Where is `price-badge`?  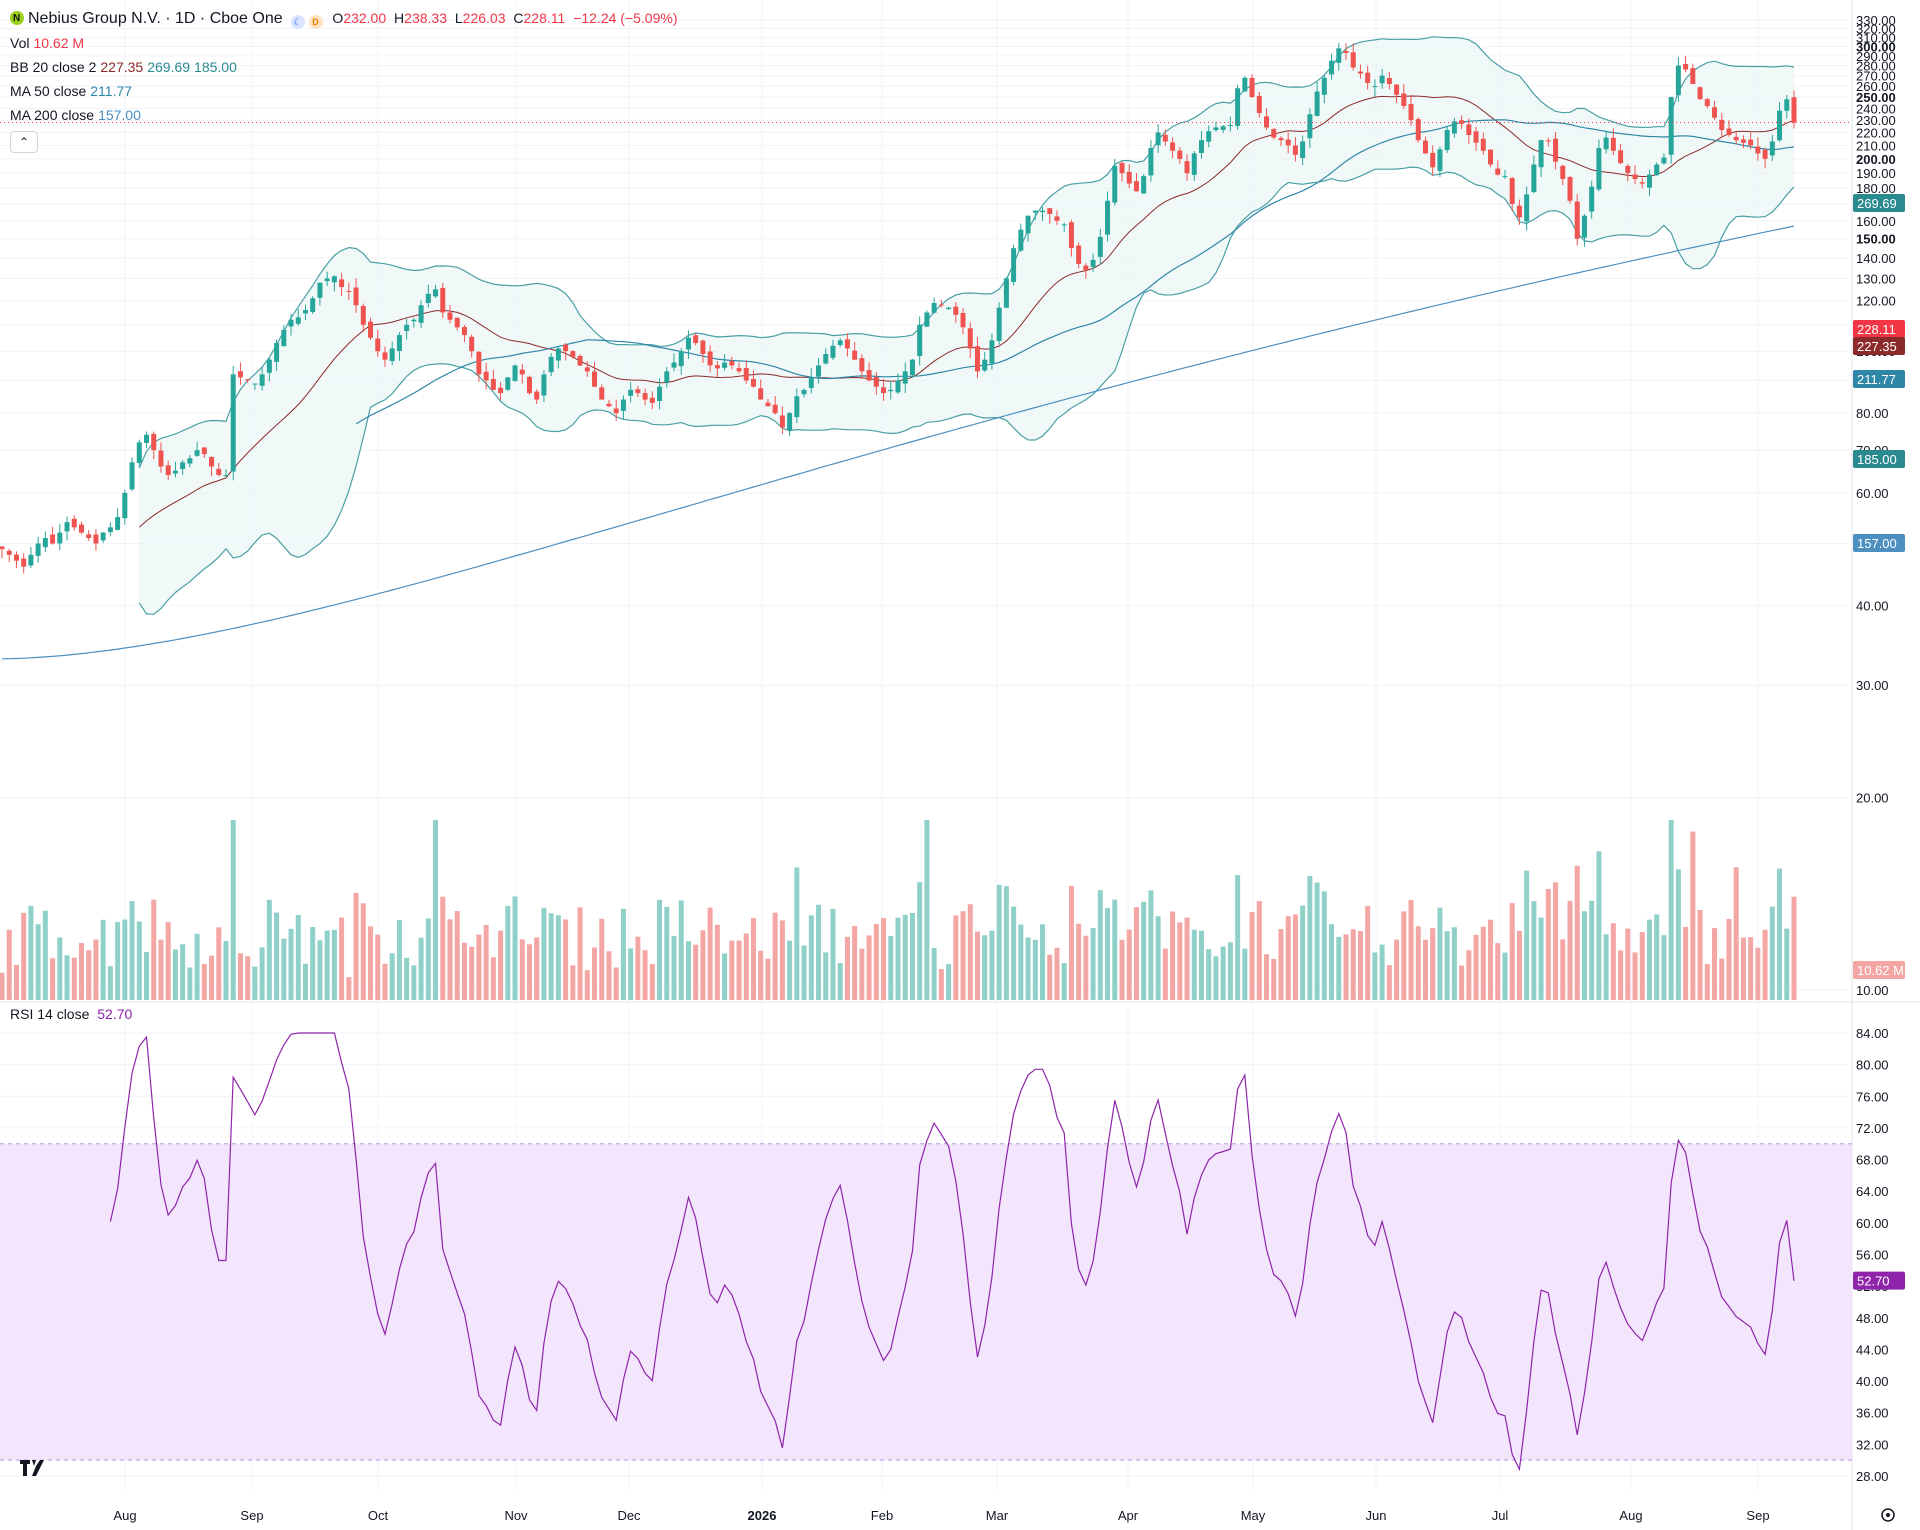
price-badge is located at coordinates (1879, 346).